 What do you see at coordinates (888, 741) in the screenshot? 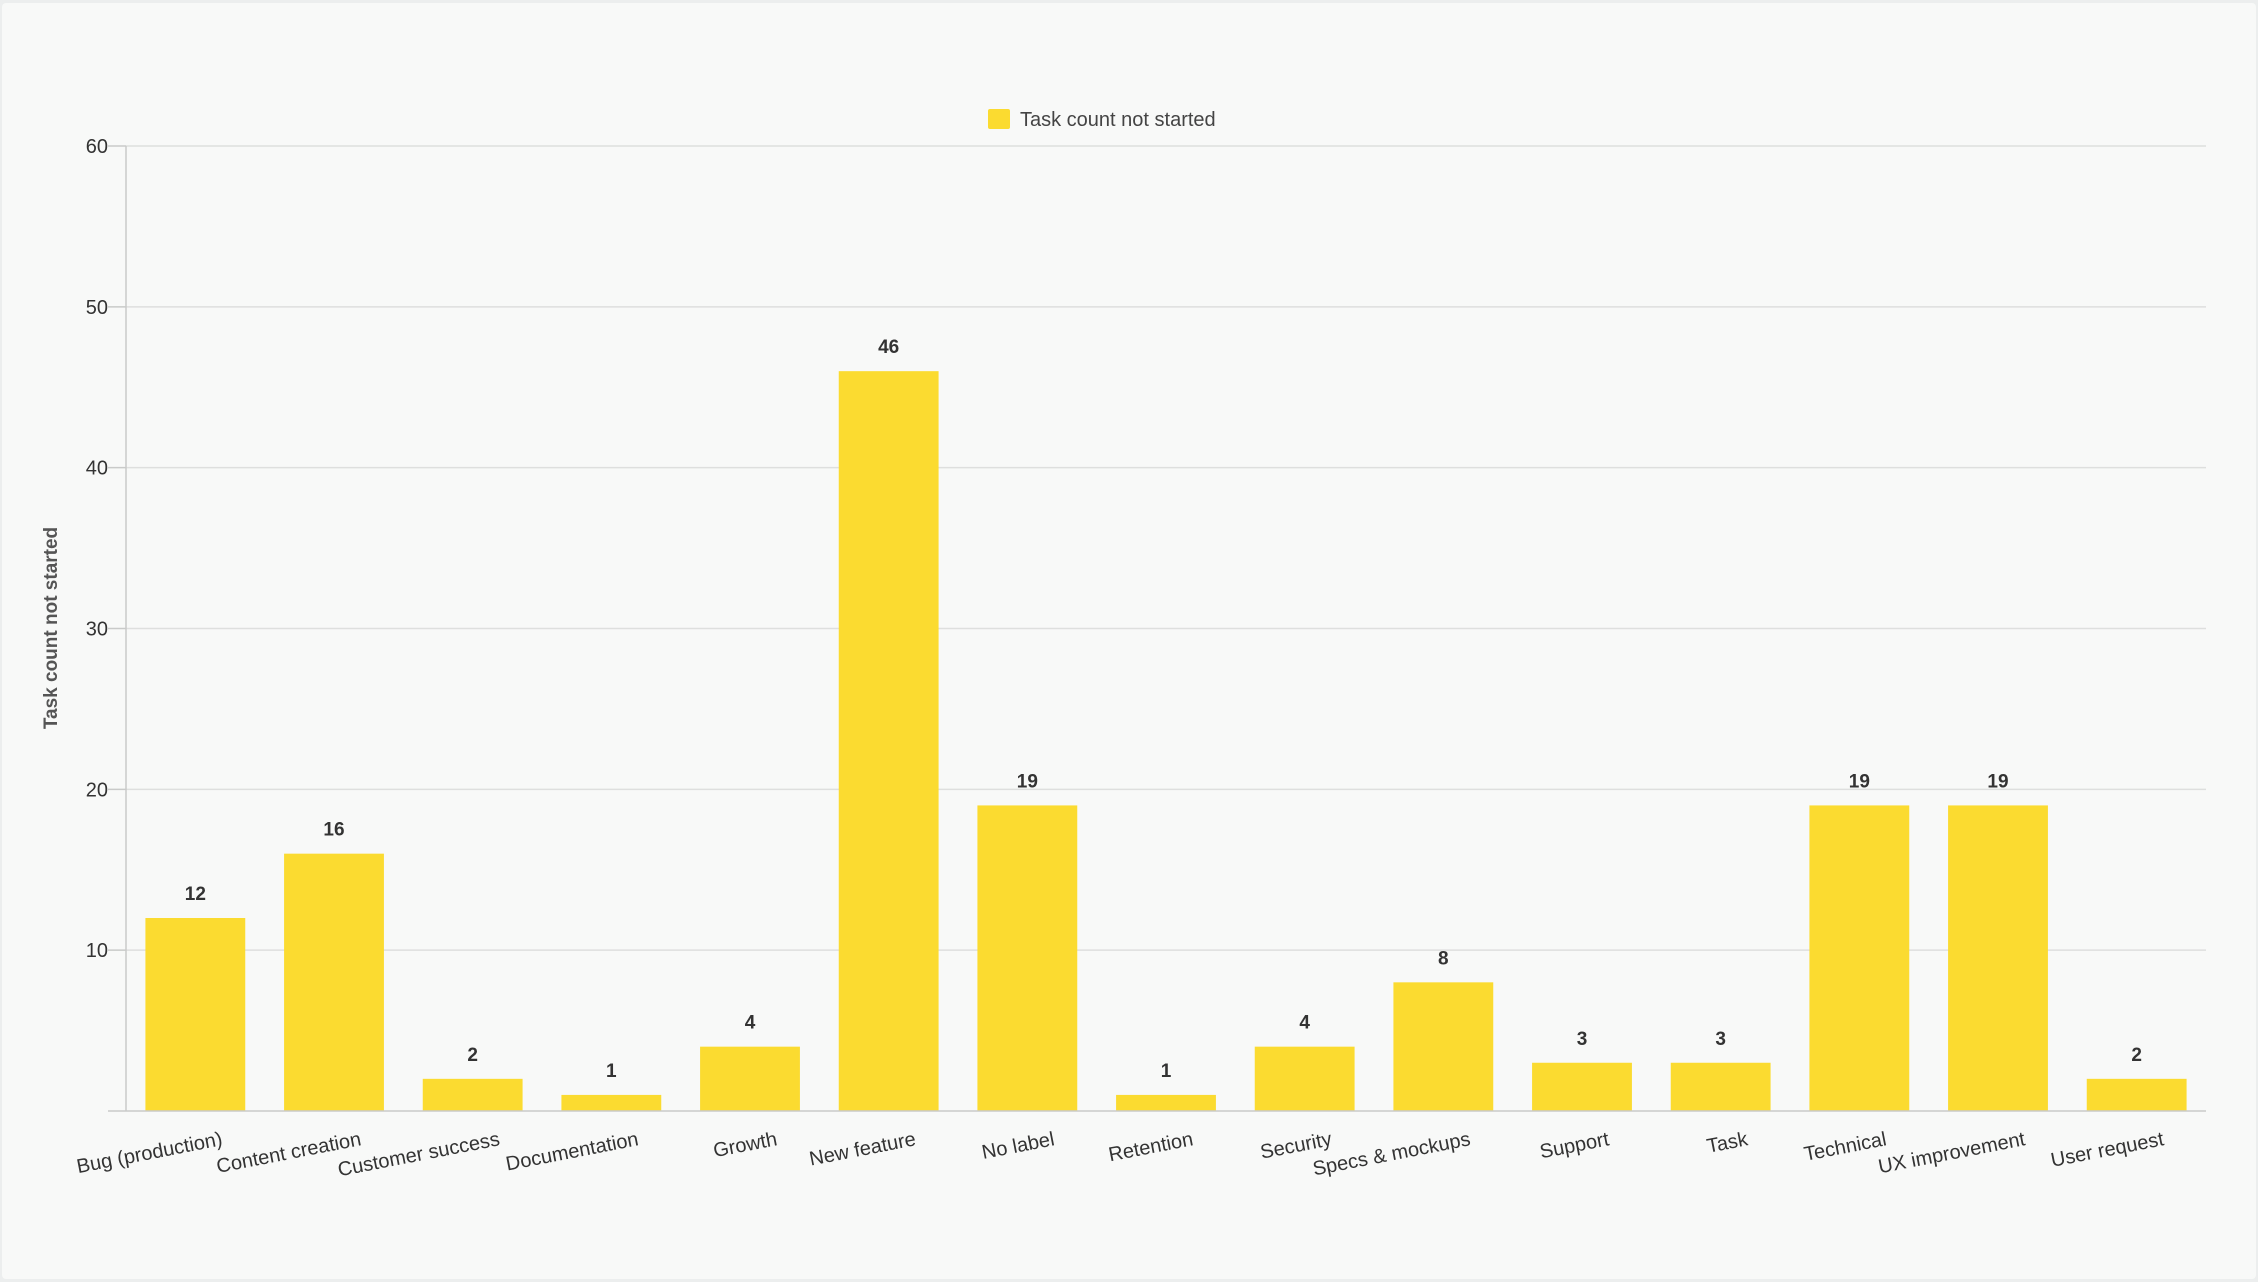
I see `bar-new-feature` at bounding box center [888, 741].